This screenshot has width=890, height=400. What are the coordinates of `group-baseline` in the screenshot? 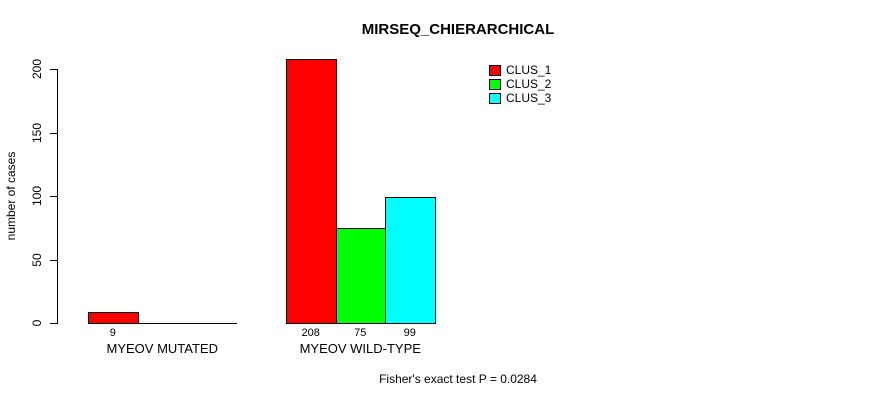 It's located at (162, 323).